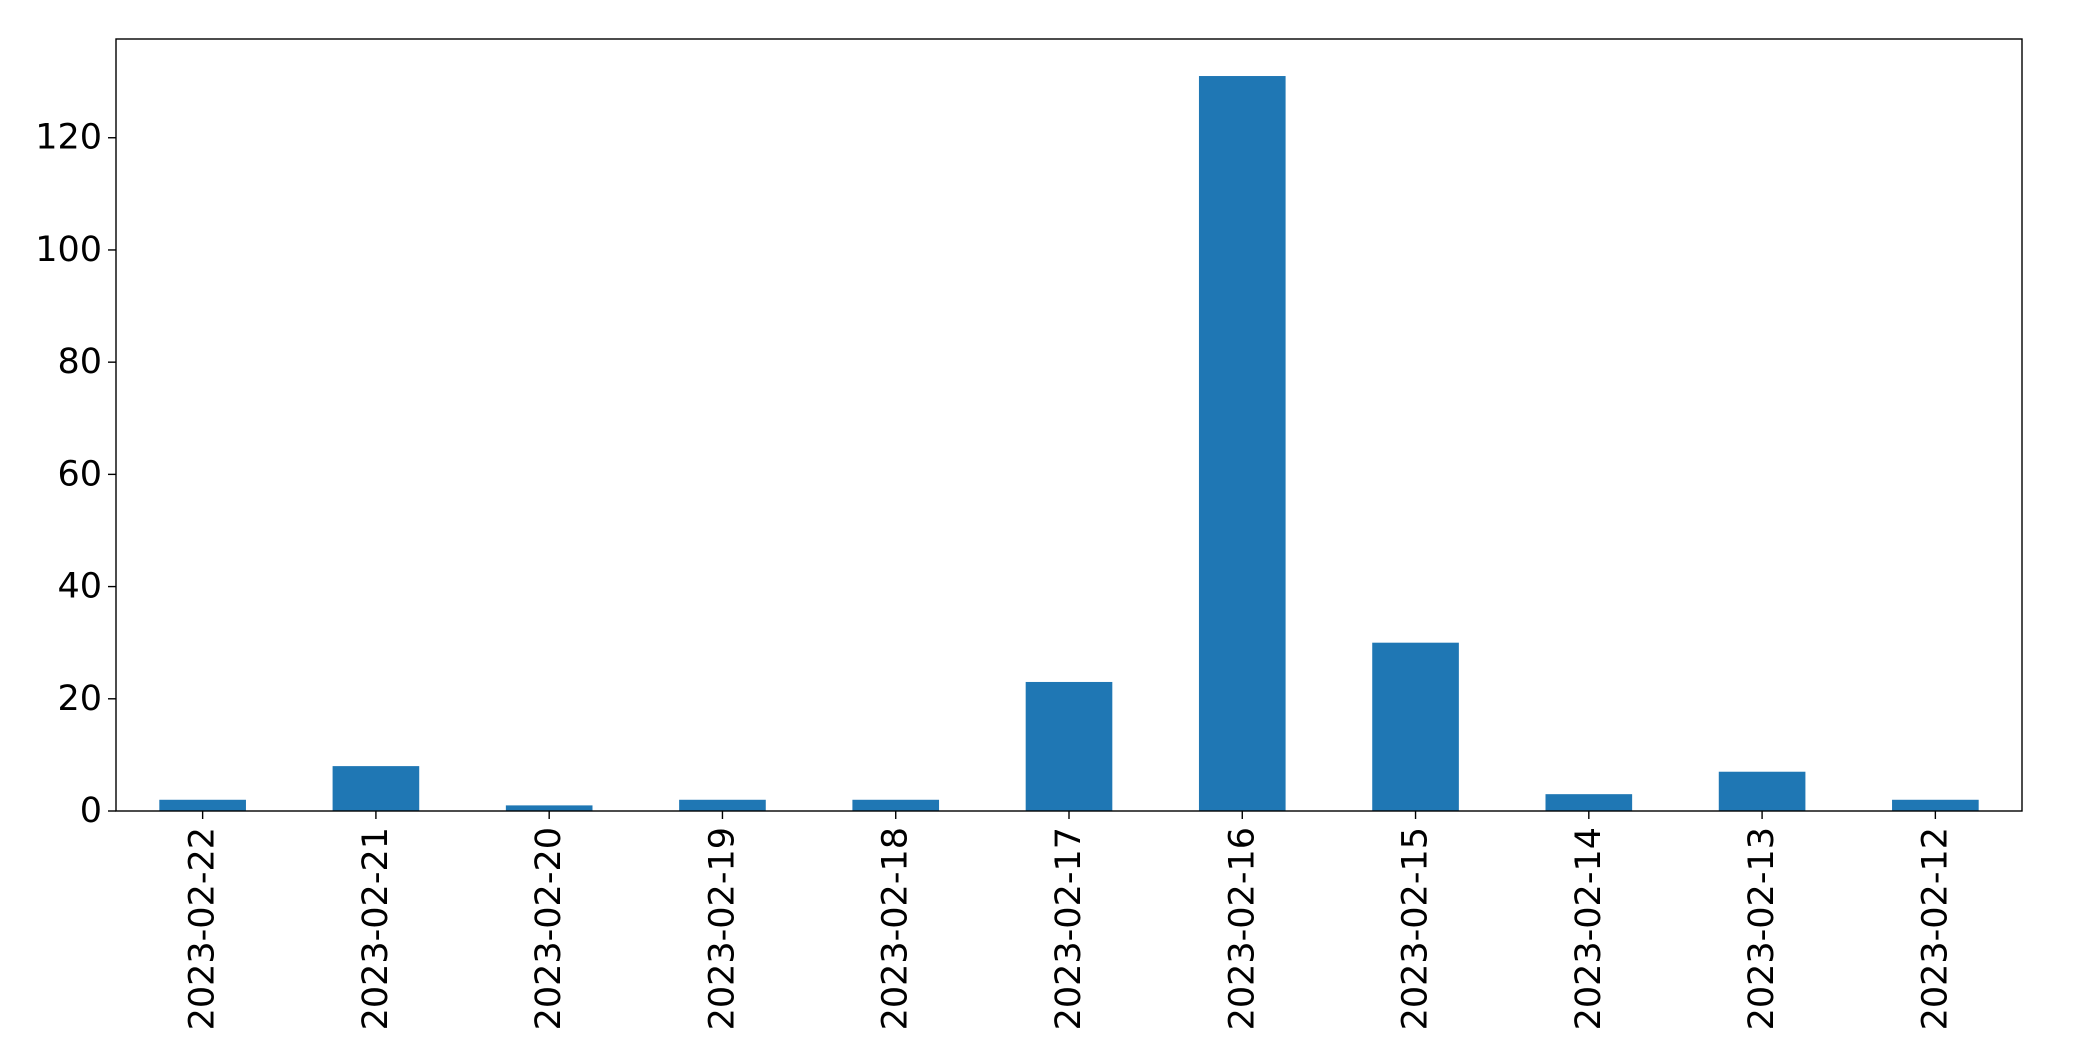  I want to click on y-tick-label: 40, so click(79, 587).